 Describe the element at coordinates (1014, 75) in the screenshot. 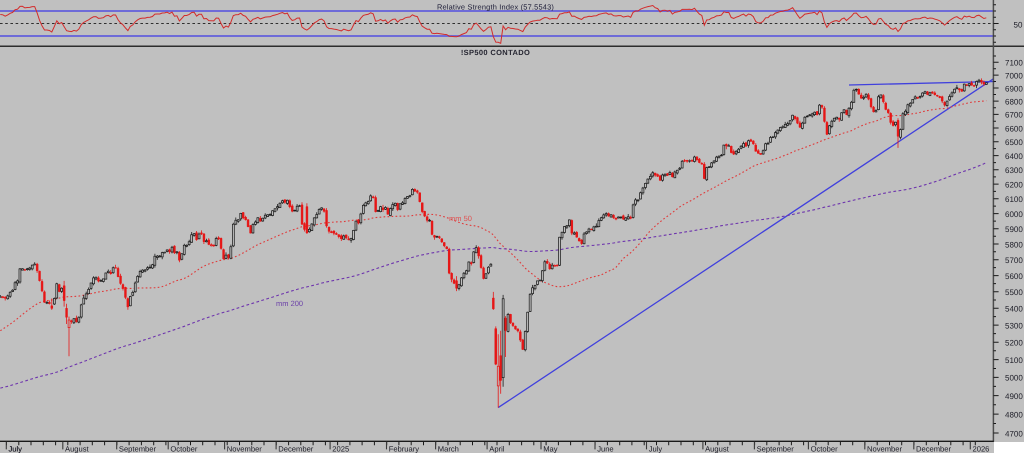

I see `svg-text: 7000` at that location.